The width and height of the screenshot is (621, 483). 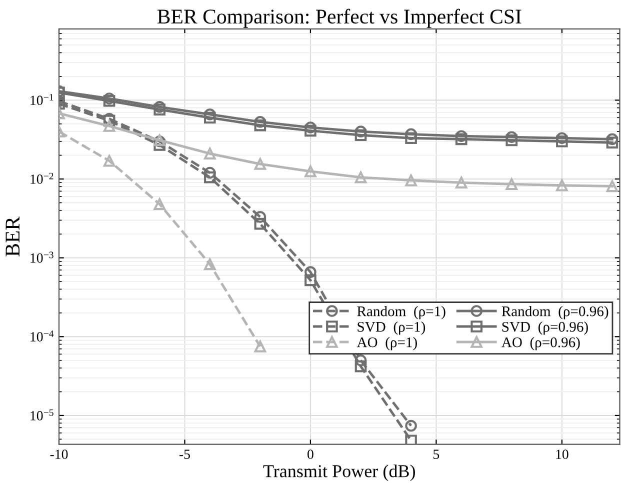 What do you see at coordinates (339, 472) in the screenshot?
I see `x-axis-title: Transmit Power (dB)` at bounding box center [339, 472].